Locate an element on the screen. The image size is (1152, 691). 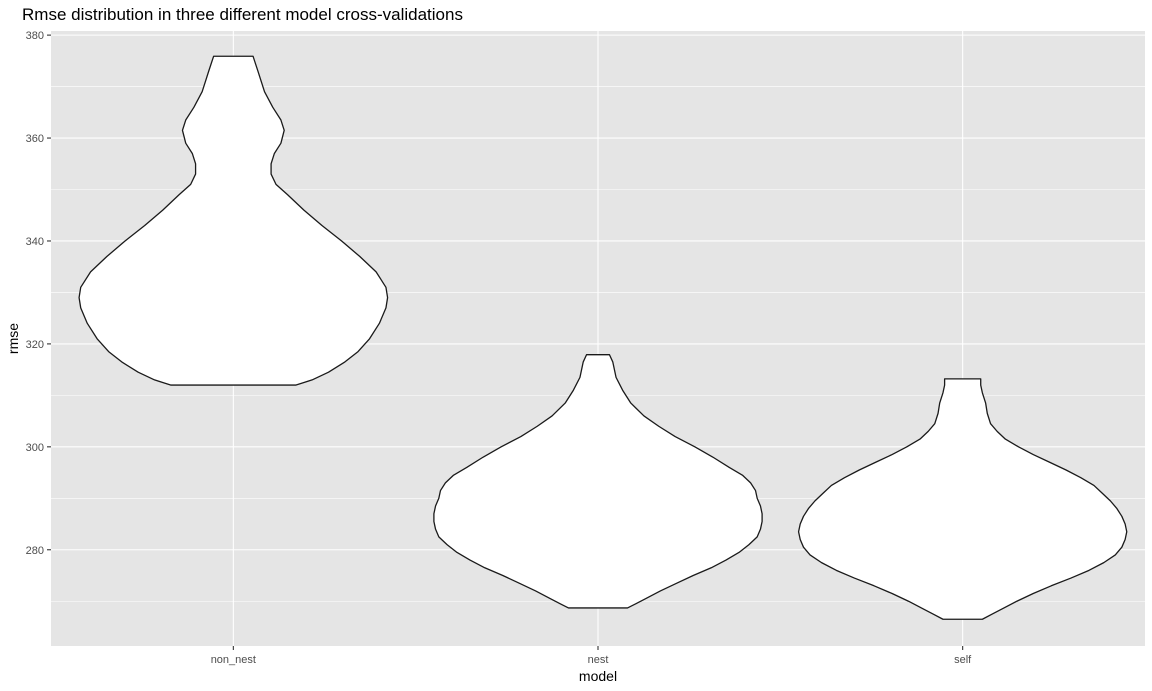
y-tick-label: 320 is located at coordinates (35, 345).